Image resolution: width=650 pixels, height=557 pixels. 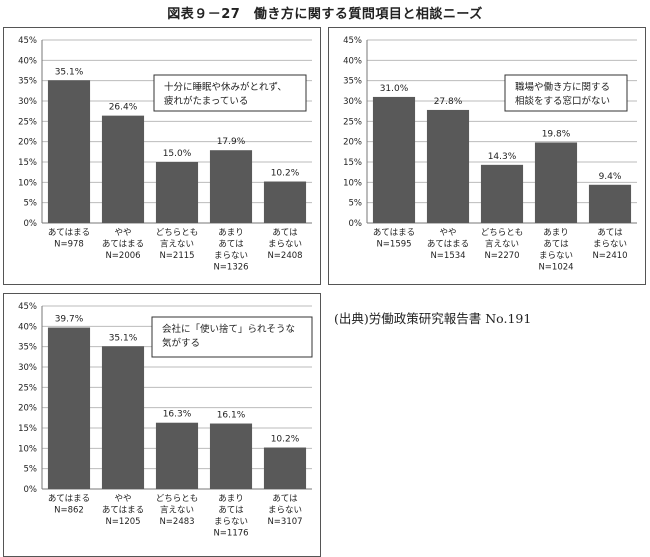 What do you see at coordinates (176, 256) in the screenshot?
I see `category-label: N=2115` at bounding box center [176, 256].